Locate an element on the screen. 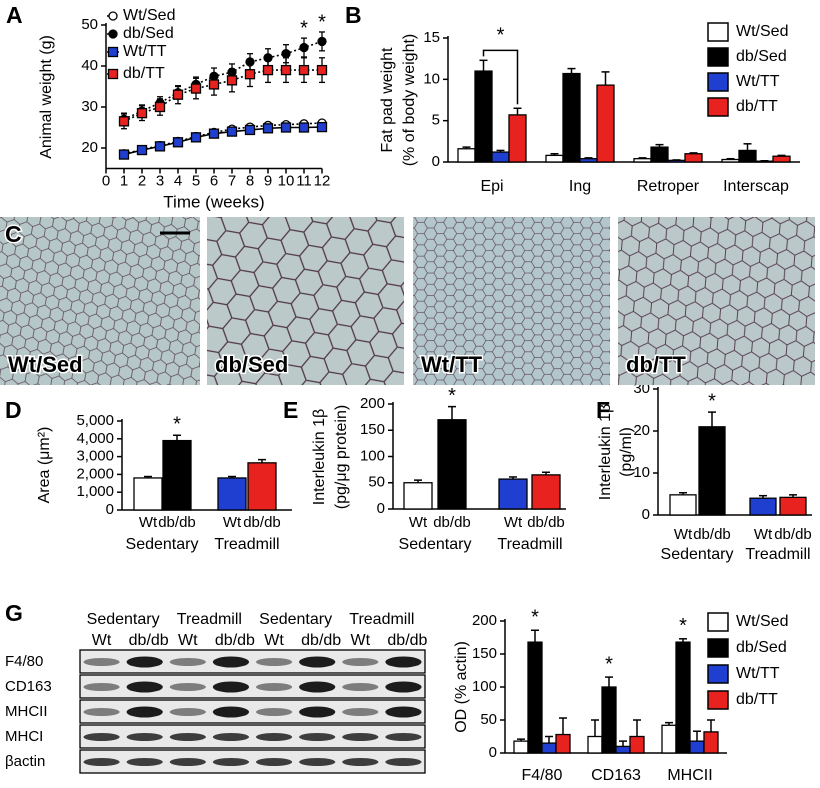 The height and width of the screenshot is (788, 820). x-tick-label: 7 is located at coordinates (232, 180).